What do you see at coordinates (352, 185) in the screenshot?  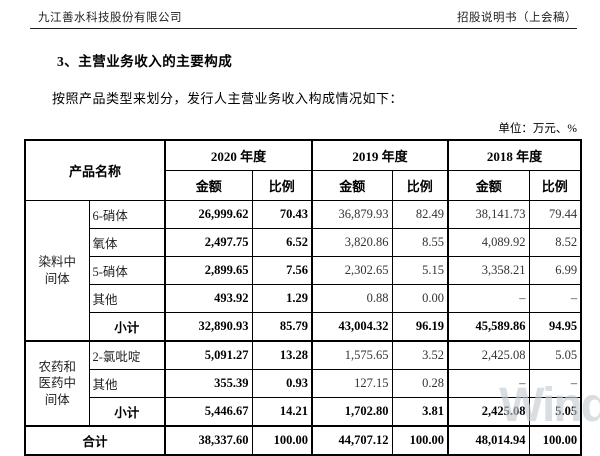 I see `amount-header-2019: 金额` at bounding box center [352, 185].